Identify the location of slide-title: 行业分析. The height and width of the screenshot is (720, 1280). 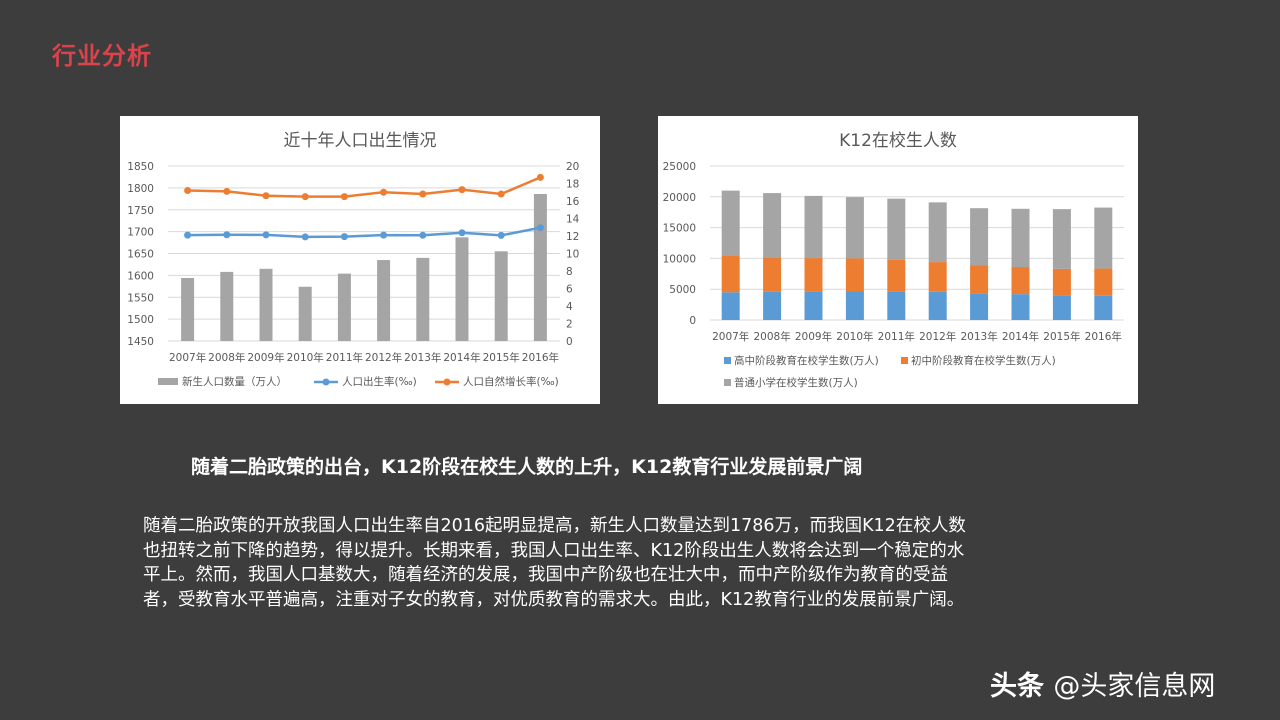
(102, 56).